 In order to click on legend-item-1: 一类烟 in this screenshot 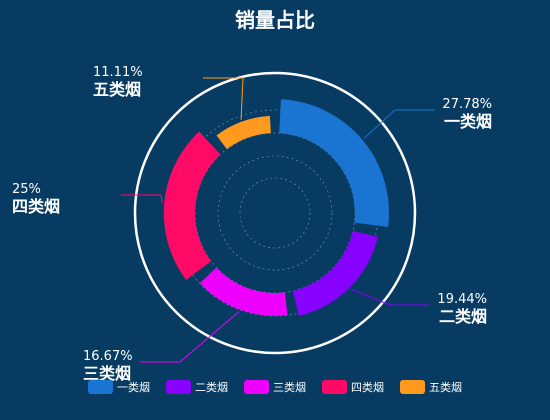, I will do `click(119, 387)`.